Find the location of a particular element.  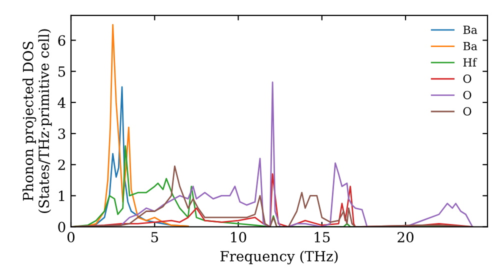

x-axis-title: Frequency (THz) is located at coordinates (279, 257).